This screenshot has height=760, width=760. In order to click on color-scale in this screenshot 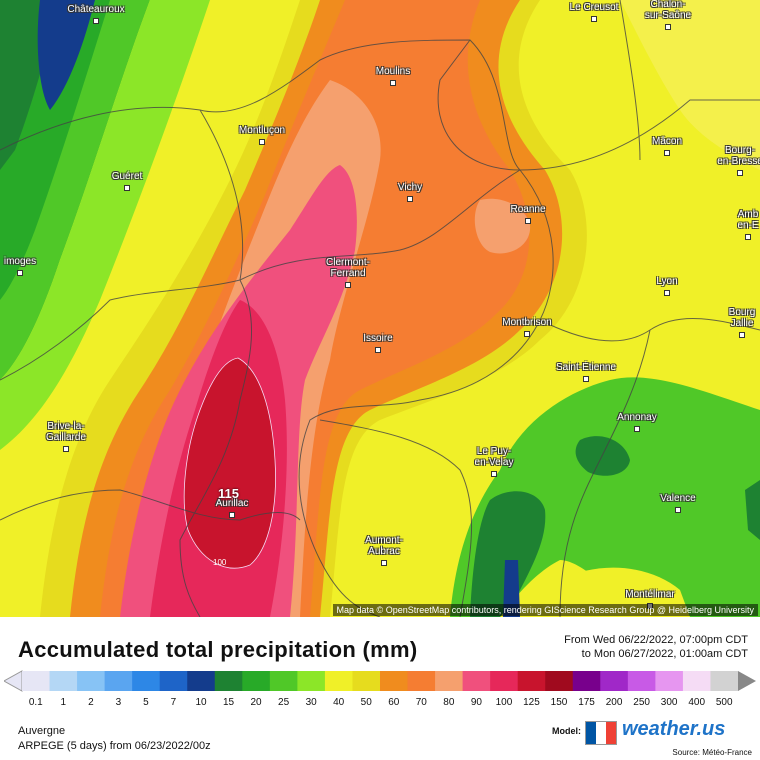, I will do `click(380, 681)`.